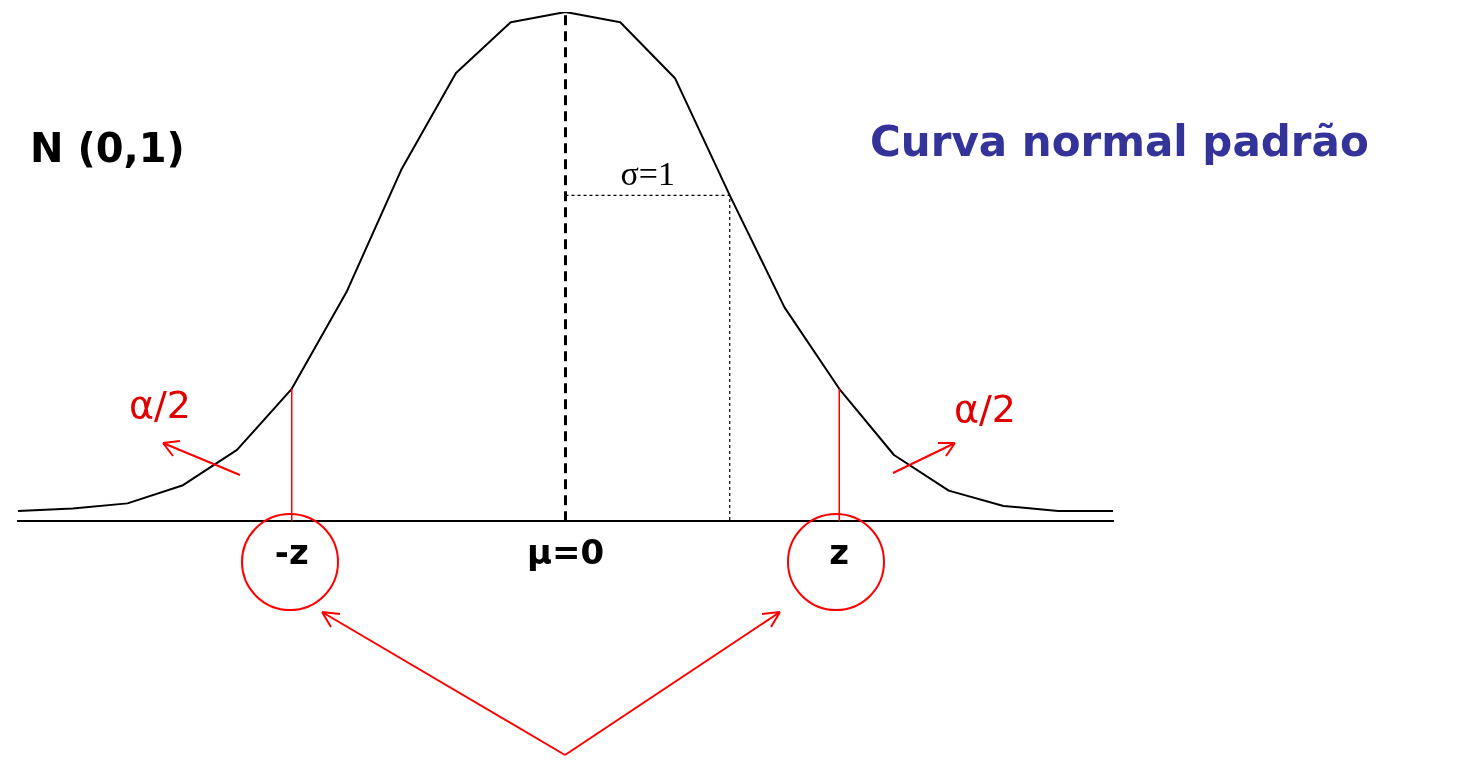  I want to click on annotation: N (0,1), so click(107, 148).